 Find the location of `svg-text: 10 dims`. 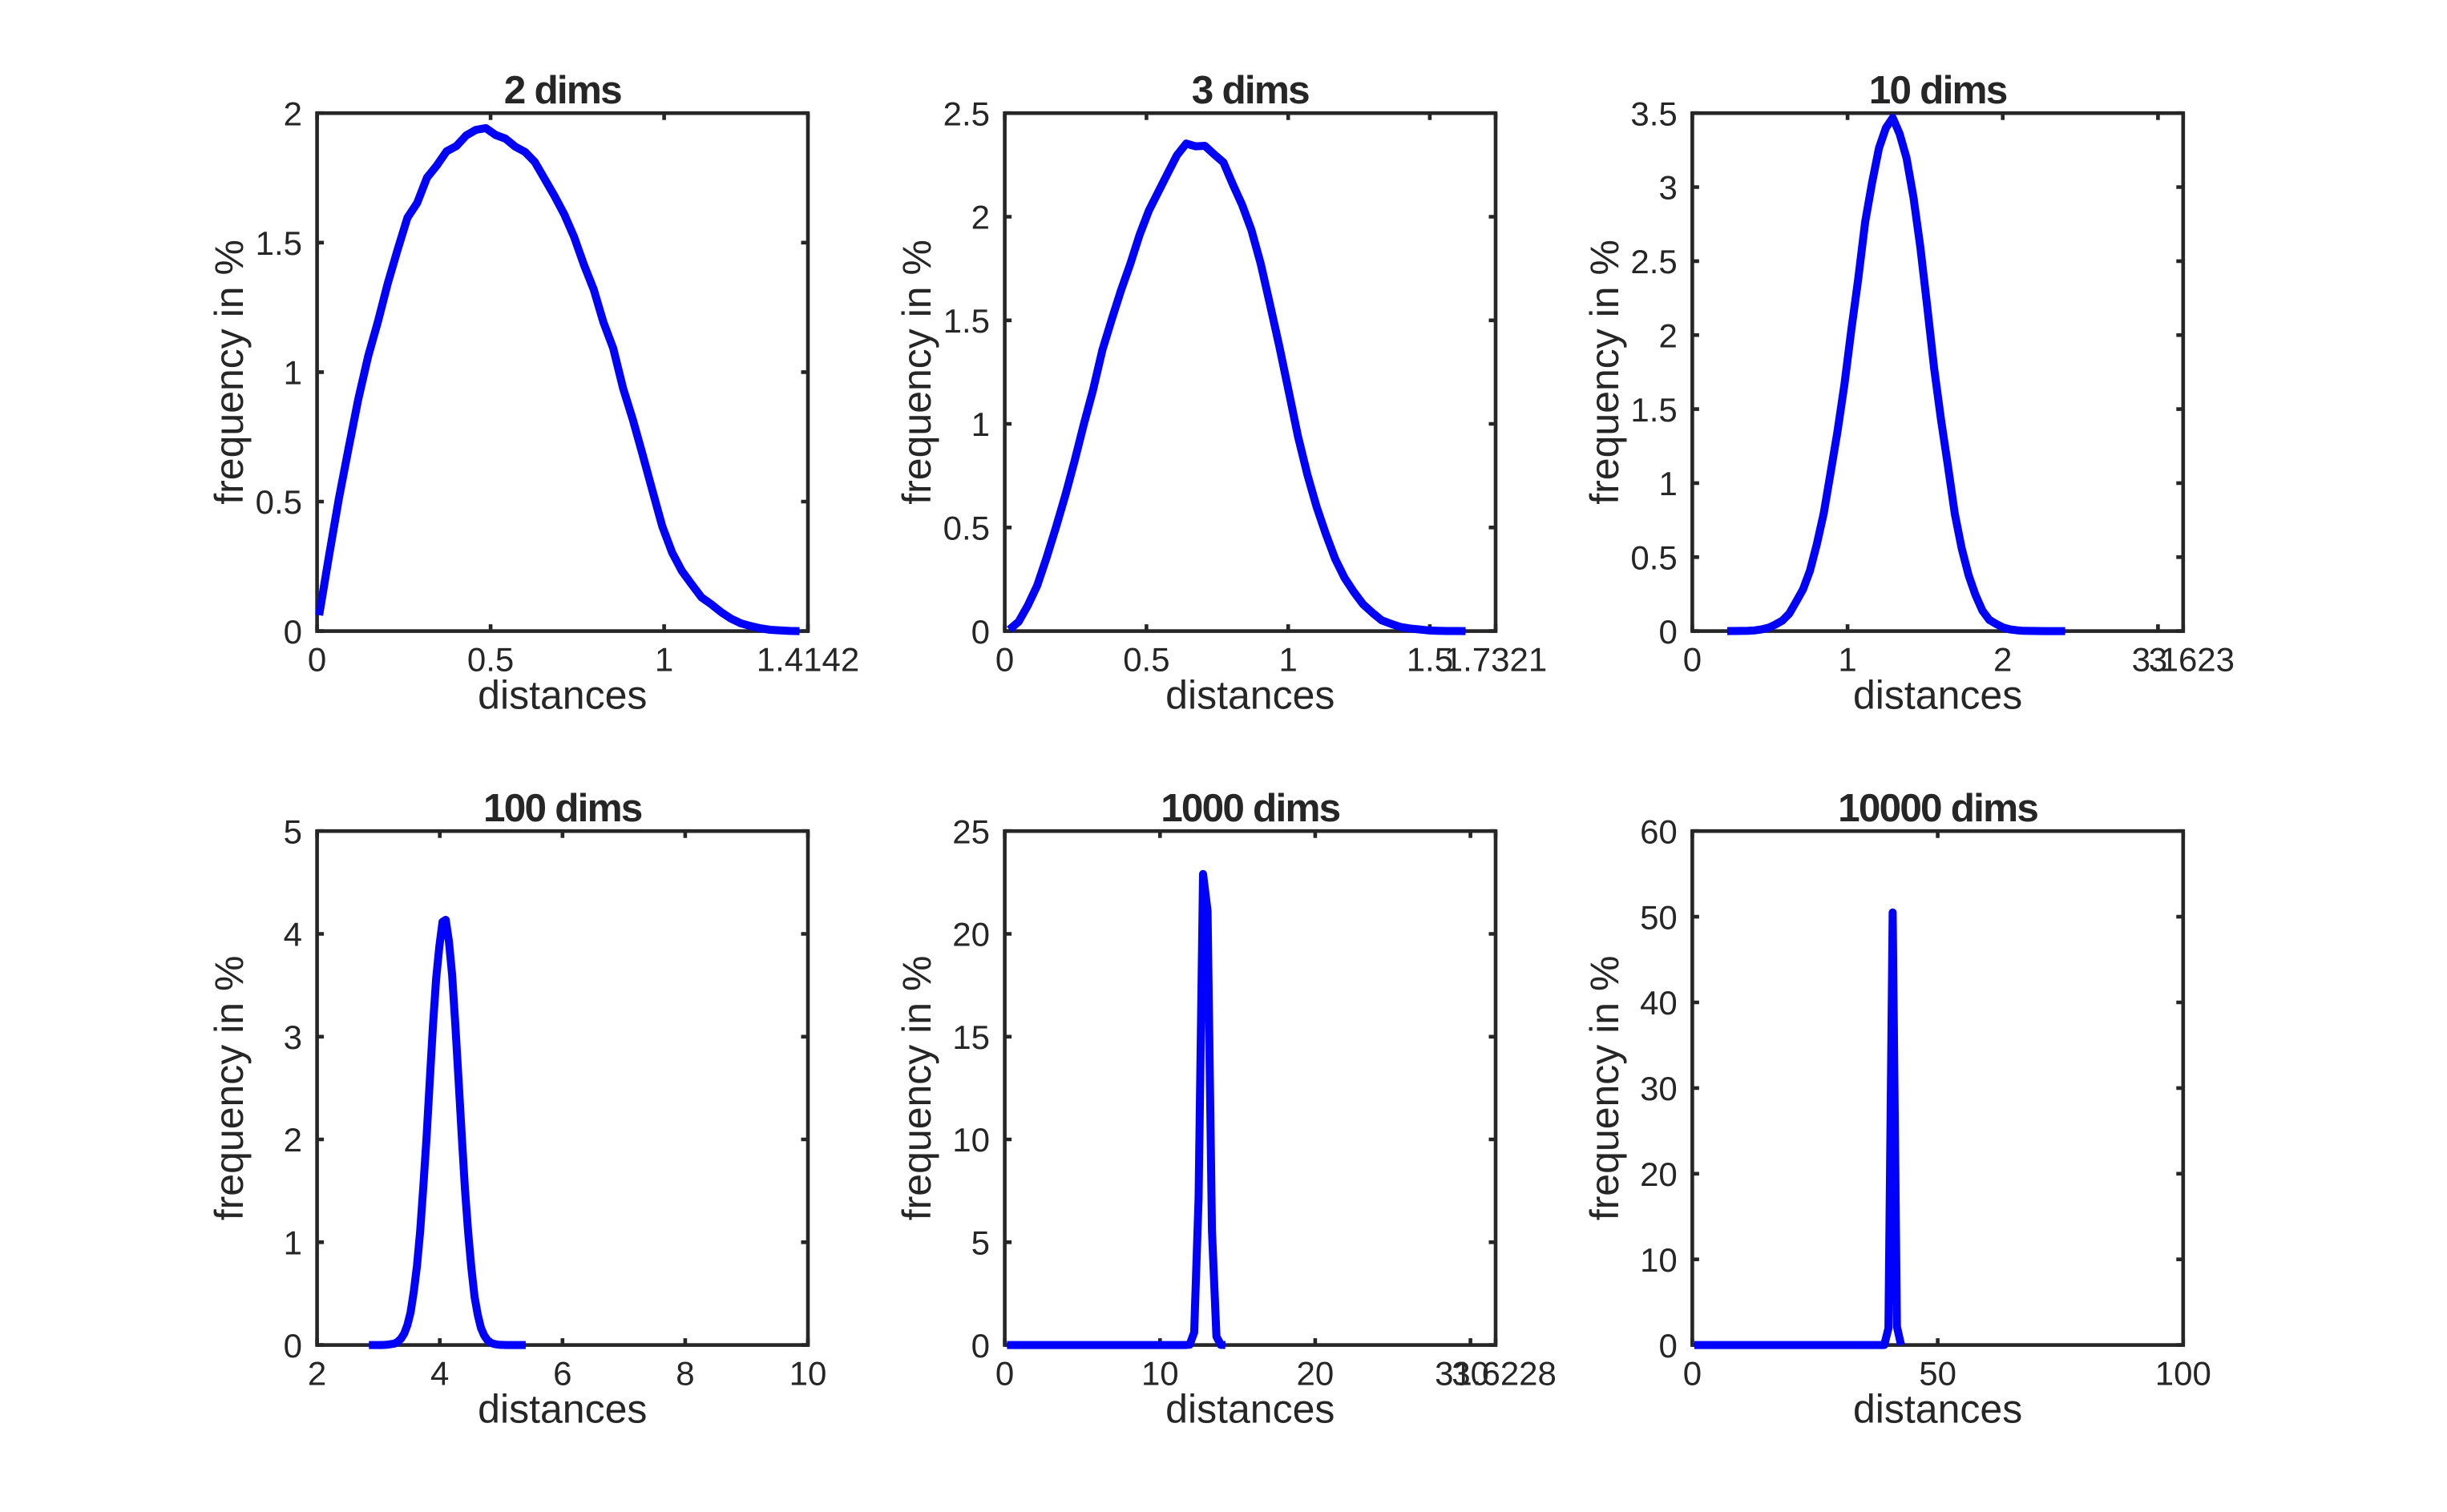

svg-text: 10 dims is located at coordinates (1938, 90).